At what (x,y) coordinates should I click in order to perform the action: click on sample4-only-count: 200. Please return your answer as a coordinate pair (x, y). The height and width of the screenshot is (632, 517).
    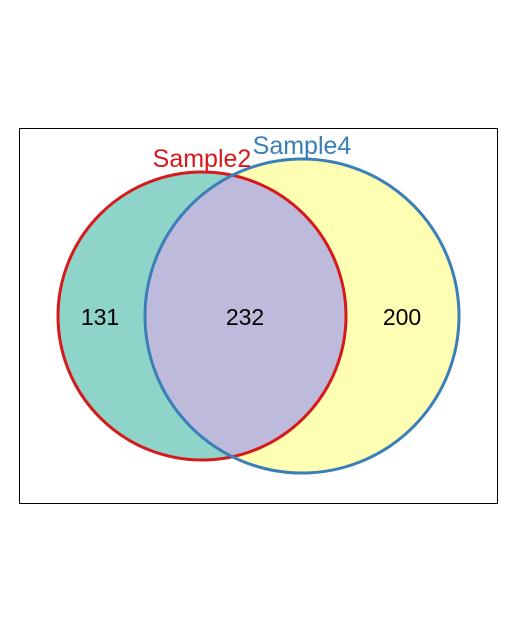
    Looking at the image, I should click on (402, 317).